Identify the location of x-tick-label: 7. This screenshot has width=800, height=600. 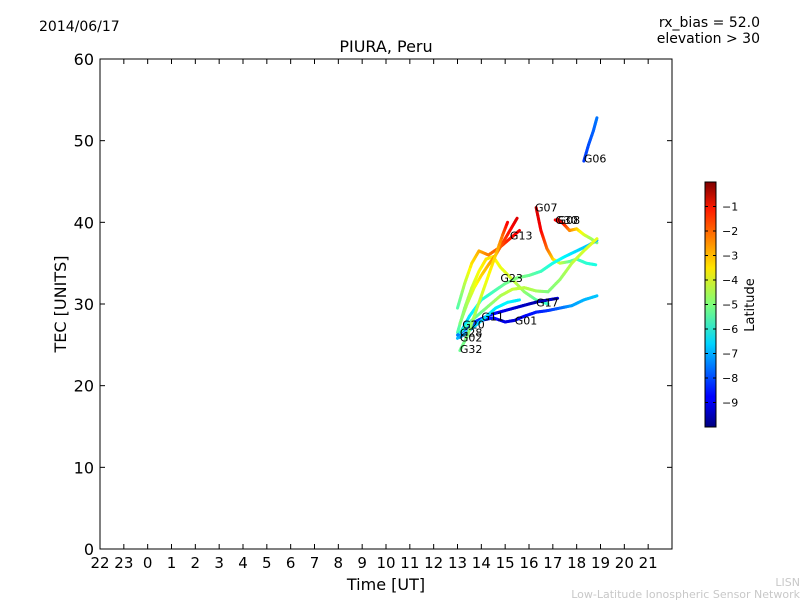
(315, 563).